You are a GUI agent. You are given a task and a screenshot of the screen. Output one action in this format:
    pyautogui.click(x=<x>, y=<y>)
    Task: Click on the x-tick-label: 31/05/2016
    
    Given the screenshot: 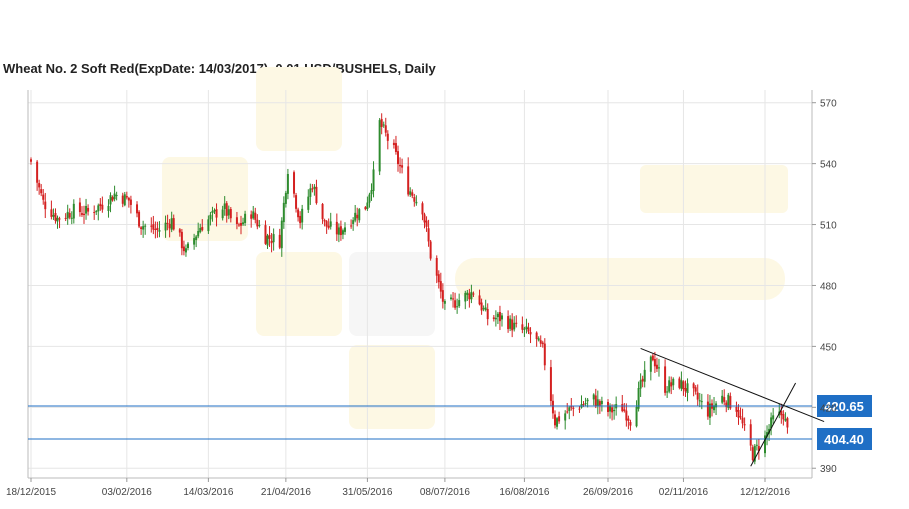 What is the action you would take?
    pyautogui.click(x=367, y=492)
    